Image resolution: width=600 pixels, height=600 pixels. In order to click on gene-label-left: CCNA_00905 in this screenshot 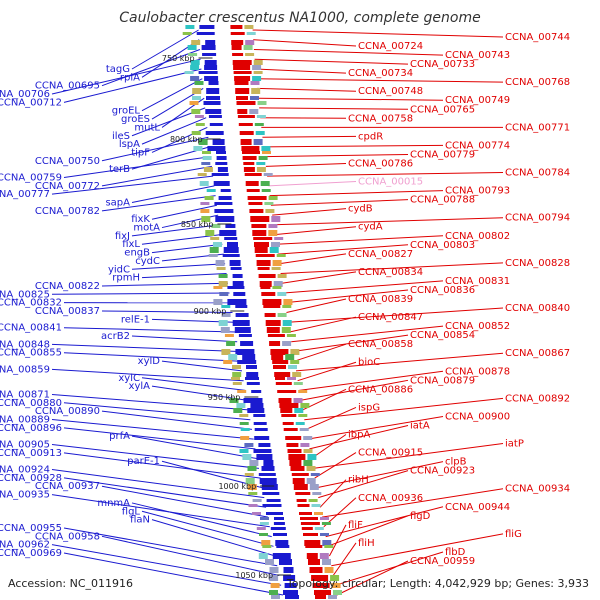, I will do `click(25, 445)`.